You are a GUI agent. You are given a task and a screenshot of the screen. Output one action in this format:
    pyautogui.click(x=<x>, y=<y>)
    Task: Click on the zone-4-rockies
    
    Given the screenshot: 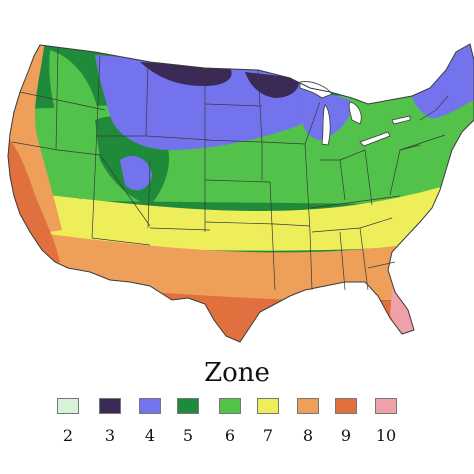 What is the action you would take?
    pyautogui.click(x=136, y=173)
    